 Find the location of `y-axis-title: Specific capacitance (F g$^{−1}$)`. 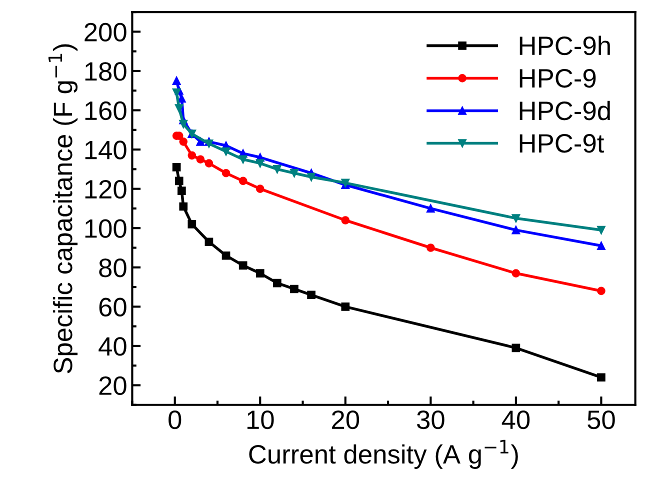

y-axis-title: Specific capacitance (F g$^{−1}$) is located at coordinates (63, 209).